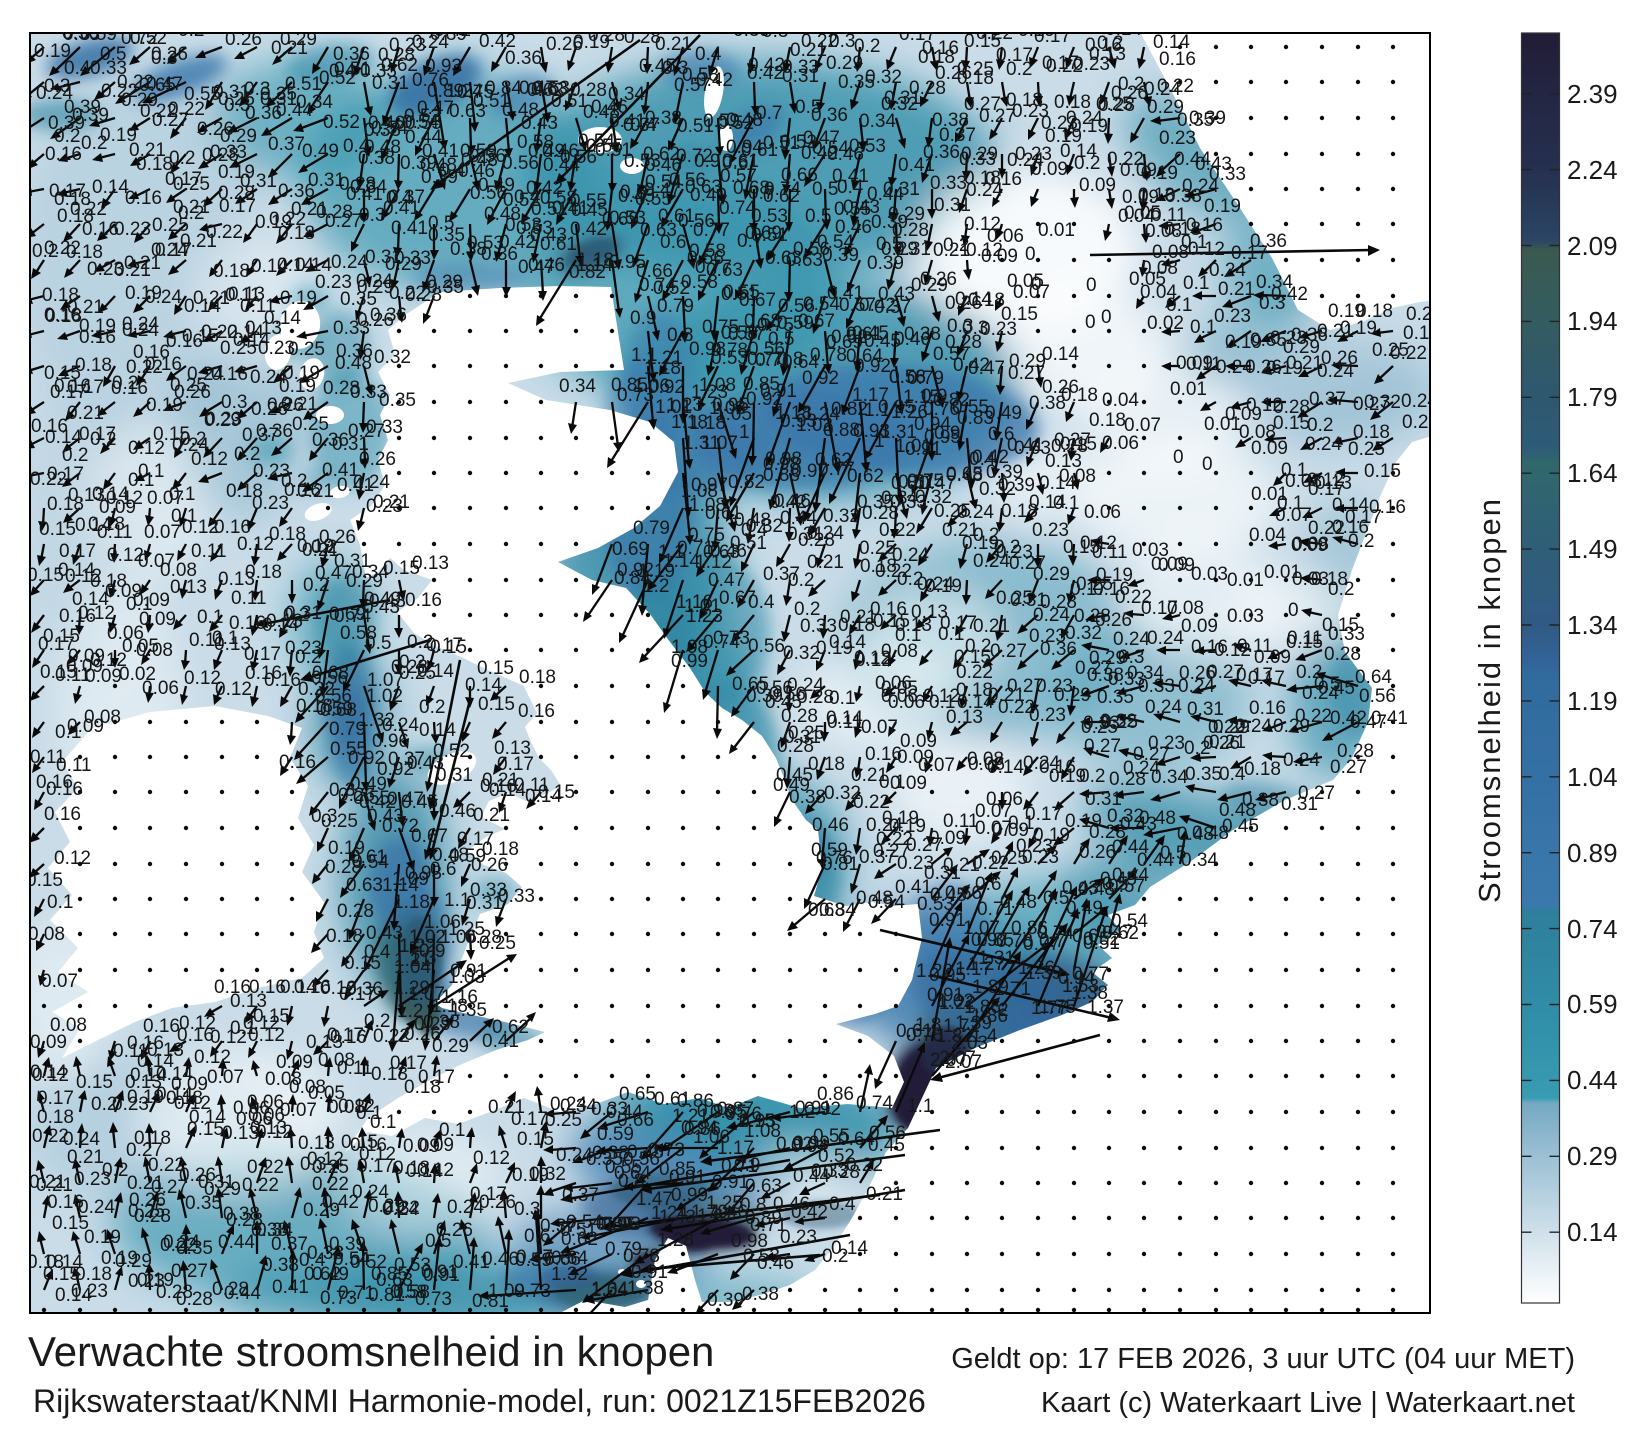  What do you see at coordinates (798, 142) in the screenshot?
I see `svg-text: 0.52` at bounding box center [798, 142].